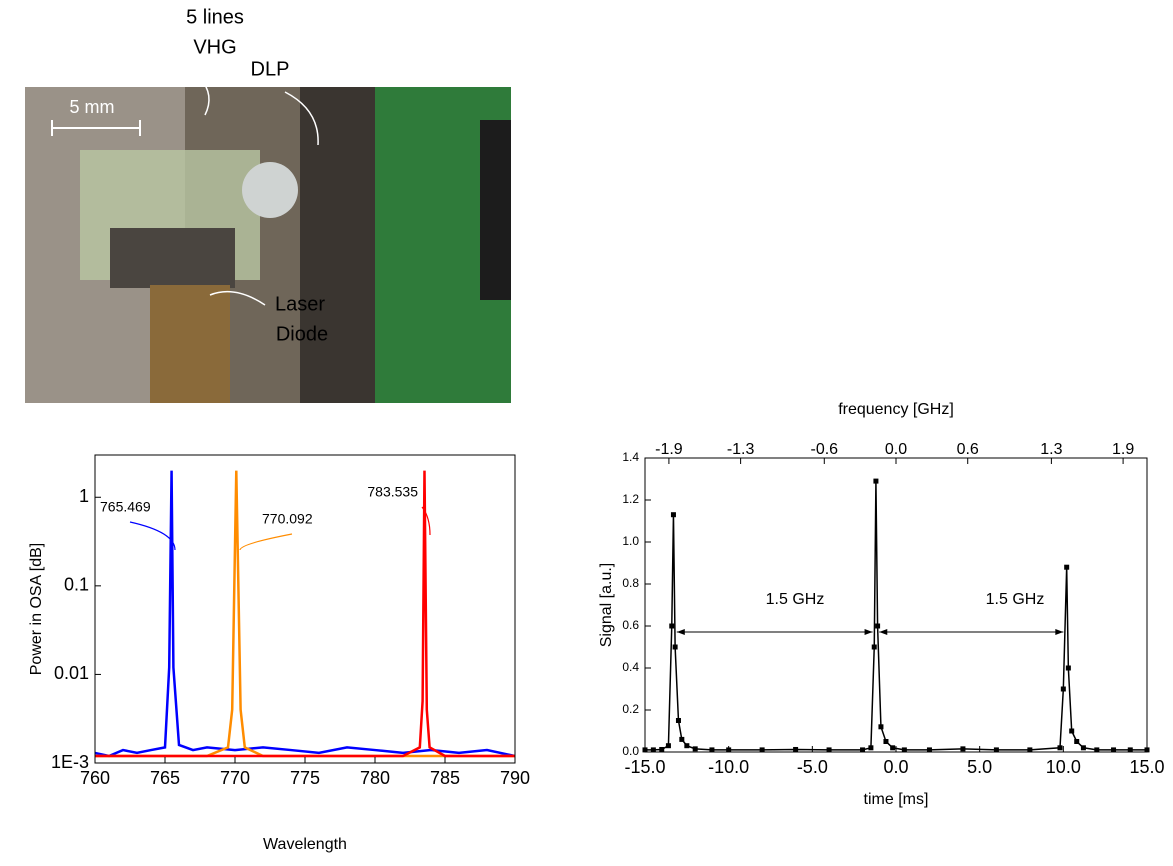 This screenshot has width=1173, height=866. Describe the element at coordinates (300, 304) in the screenshot. I see `photo-label: Laser` at that location.